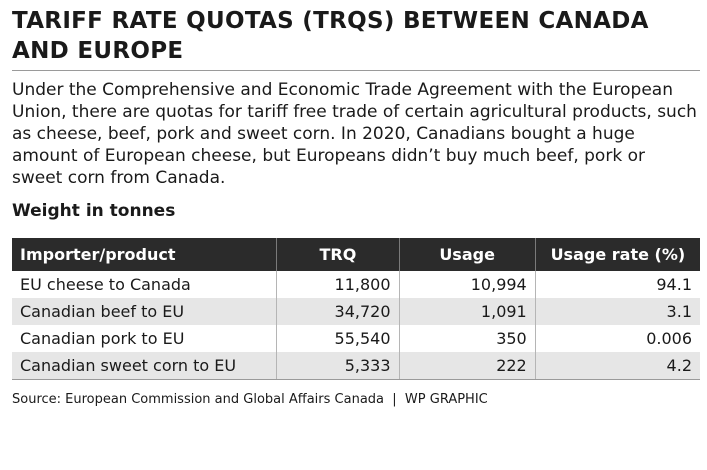  Describe the element at coordinates (144, 254) in the screenshot. I see `column-header-product: Importer/product` at that location.